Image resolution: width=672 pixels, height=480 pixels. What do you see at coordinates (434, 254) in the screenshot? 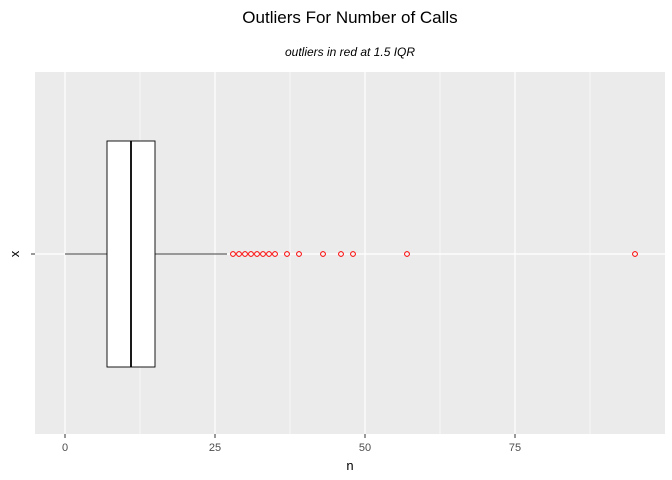
I see `outlier-layer` at bounding box center [434, 254].